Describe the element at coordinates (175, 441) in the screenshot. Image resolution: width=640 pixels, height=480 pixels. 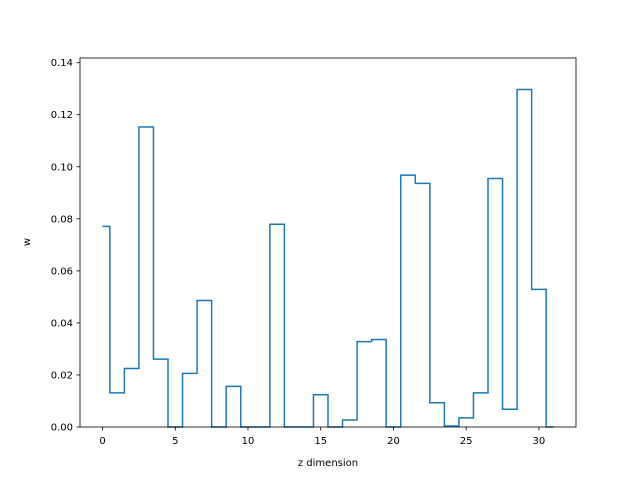
I see `x-tick-label: 5` at that location.